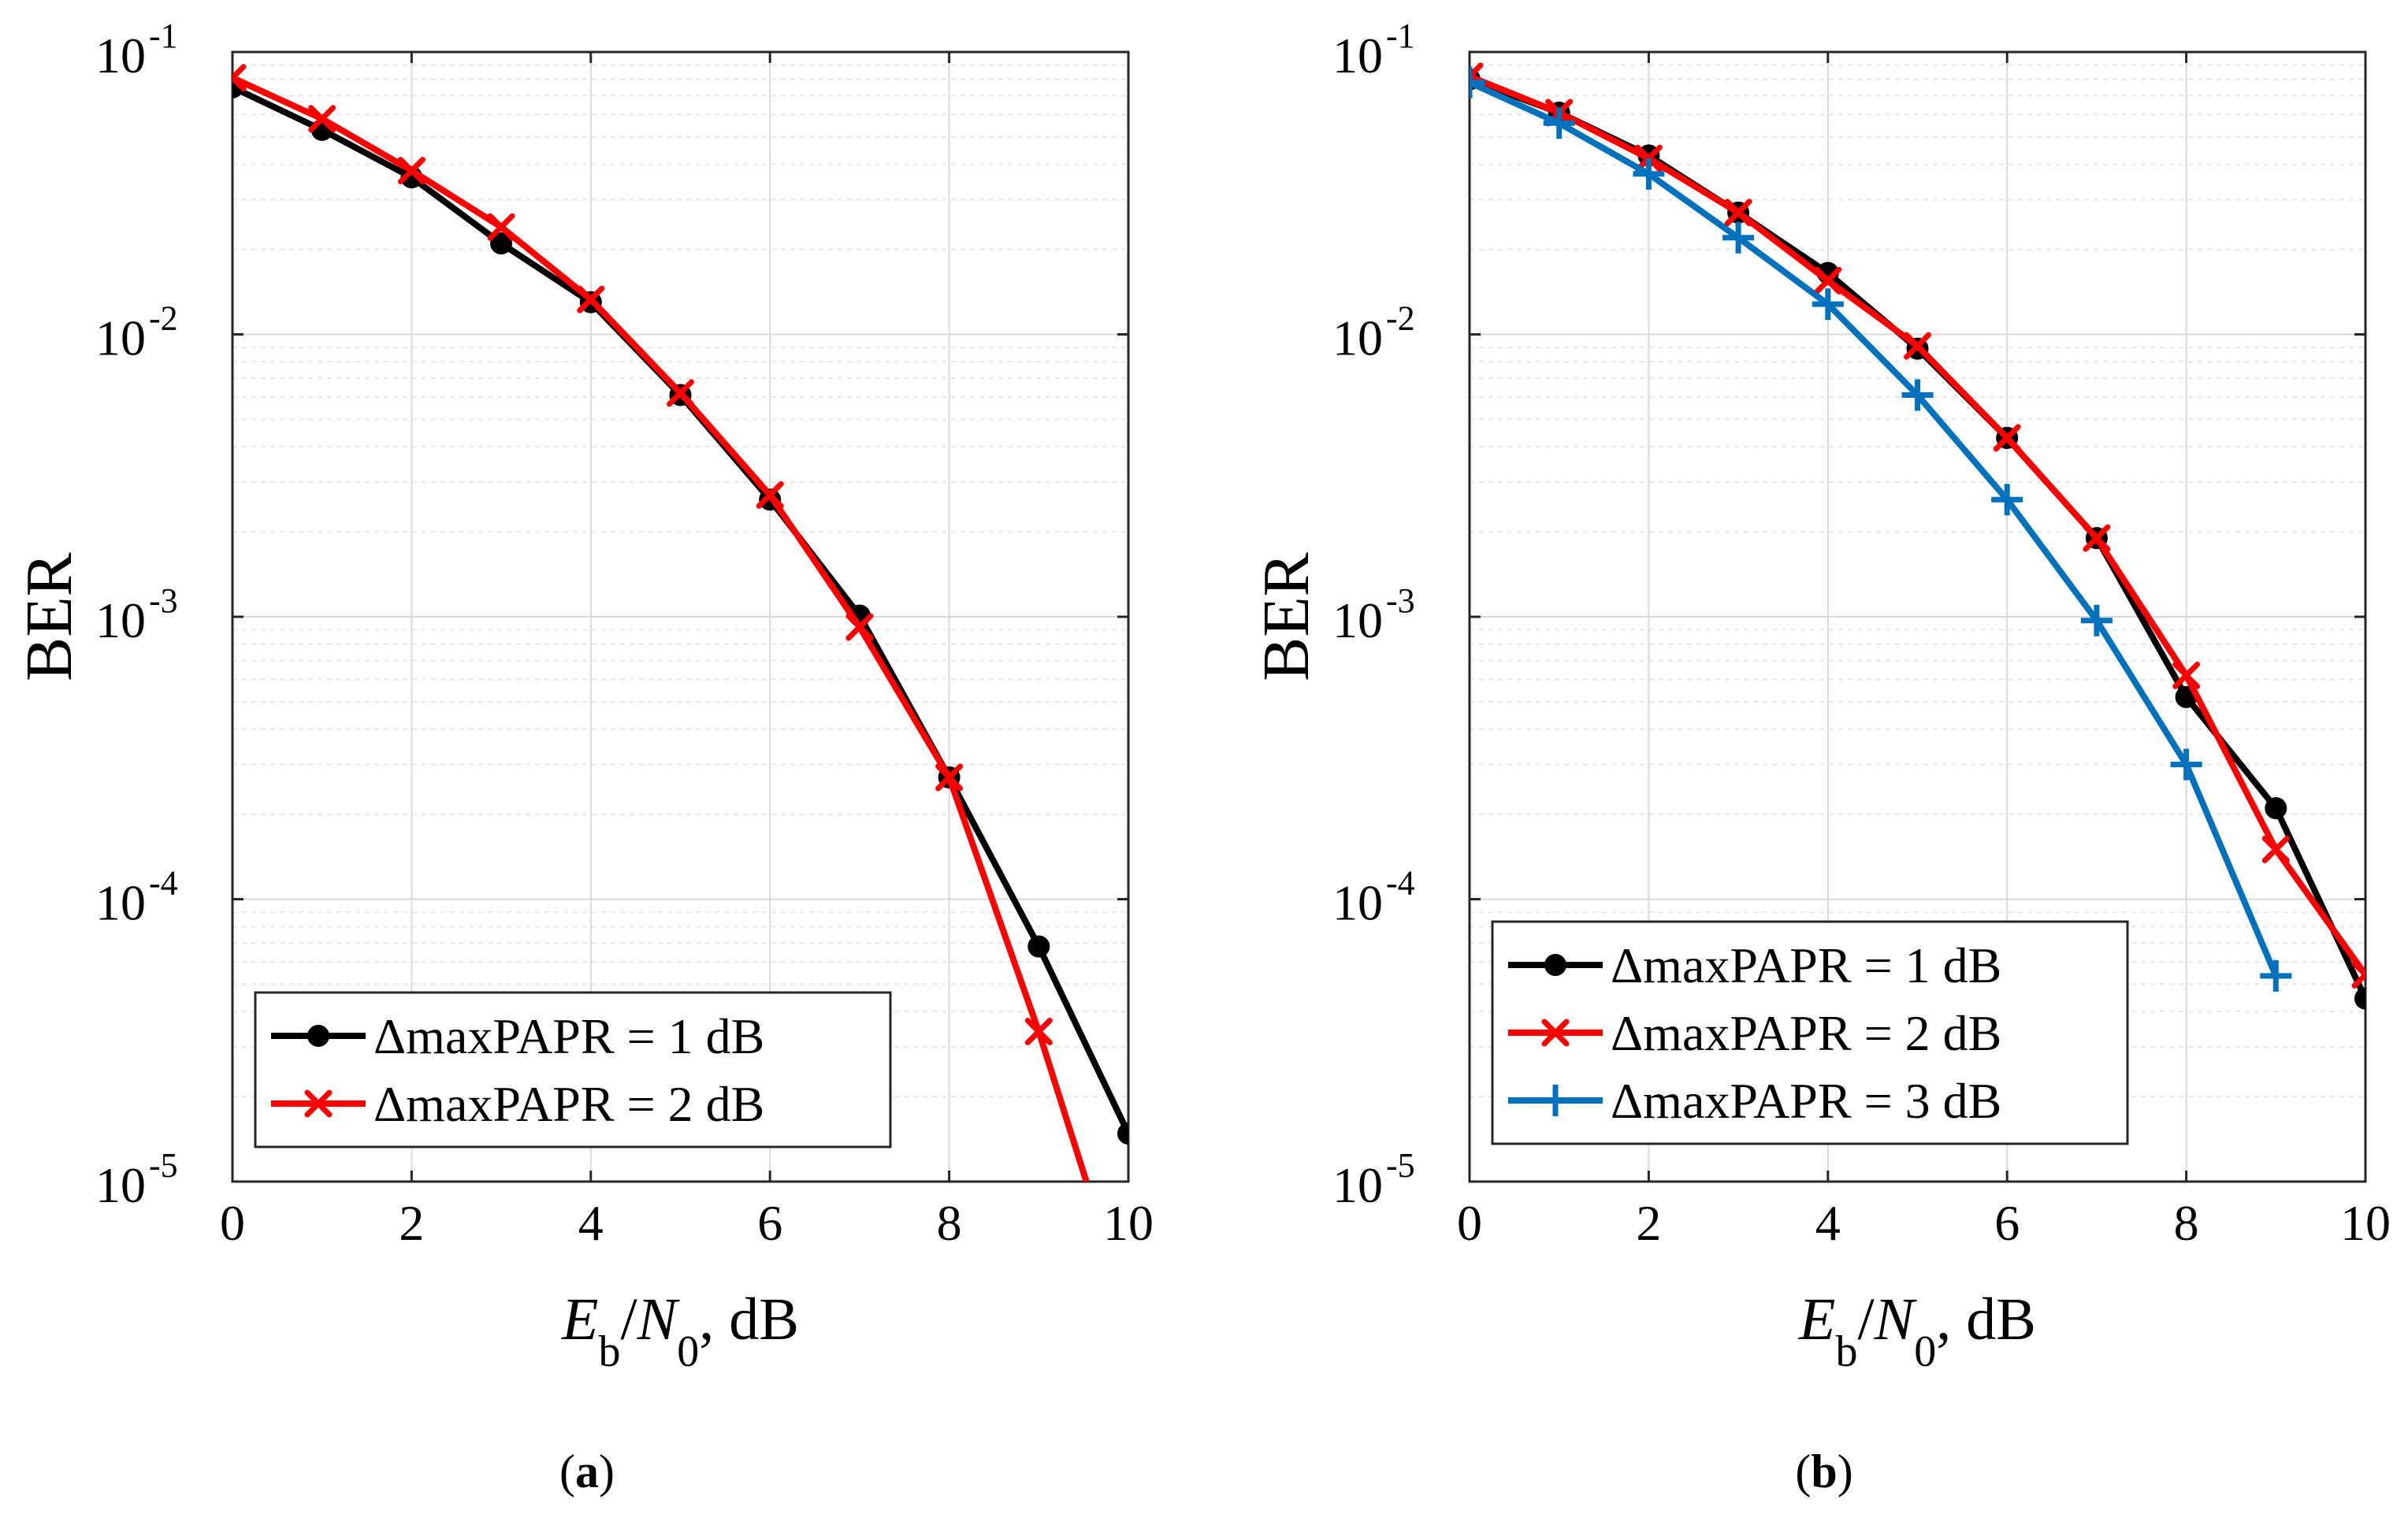 This screenshot has width=2408, height=1514. I want to click on panel-caption: (a), so click(587, 1471).